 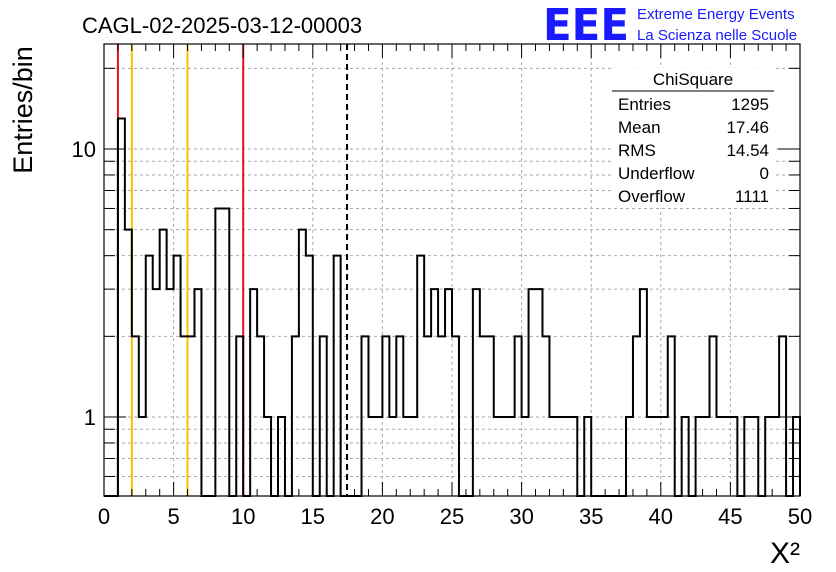 What do you see at coordinates (586, 25) in the screenshot?
I see `logo-mark: EEE` at bounding box center [586, 25].